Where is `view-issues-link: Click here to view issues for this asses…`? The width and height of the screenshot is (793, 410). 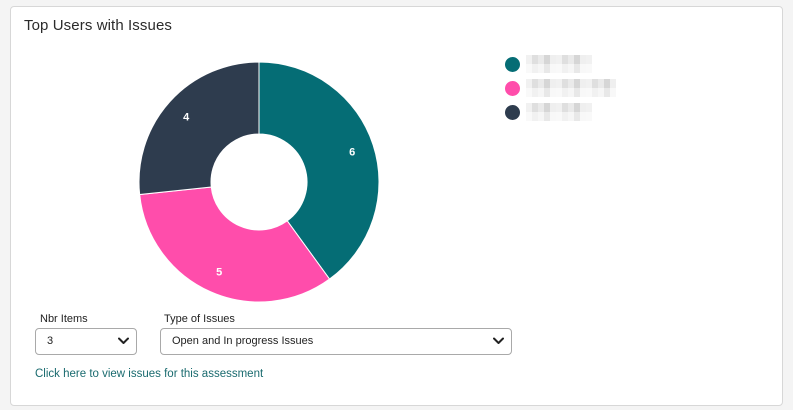 view-issues-link: Click here to view issues for this asses… is located at coordinates (149, 374).